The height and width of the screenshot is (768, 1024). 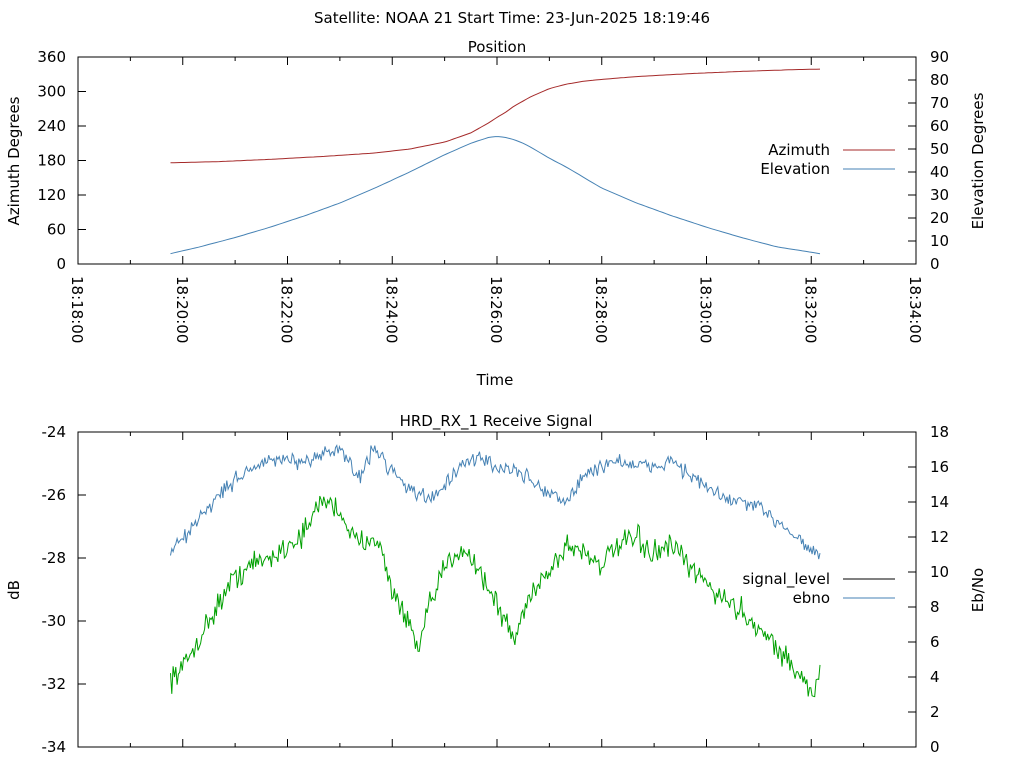 What do you see at coordinates (935, 642) in the screenshot?
I see `y2-tick-label: 6` at bounding box center [935, 642].